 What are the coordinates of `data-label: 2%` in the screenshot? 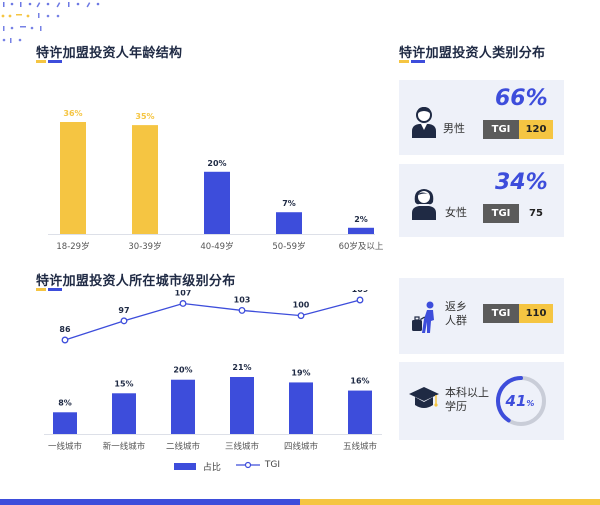 It's located at (361, 219).